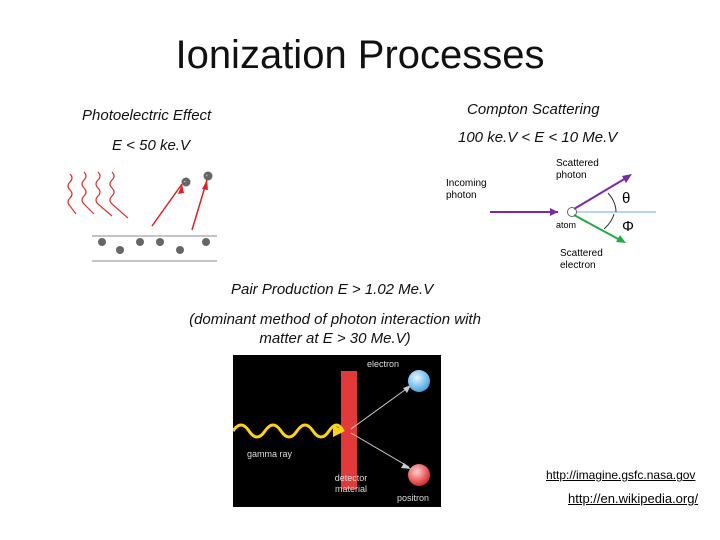 The image size is (720, 540). Describe the element at coordinates (533, 109) in the screenshot. I see `compton-heading: Compton Scattering` at that location.